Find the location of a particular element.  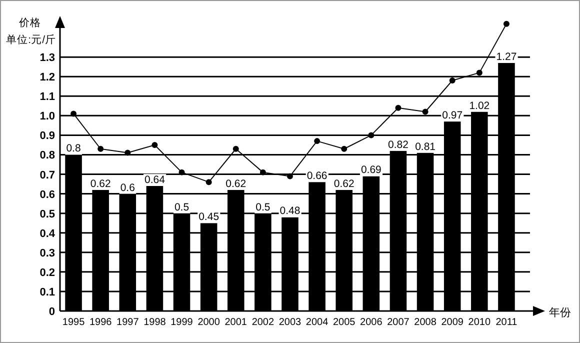

data-label: 0.97 is located at coordinates (452, 116).